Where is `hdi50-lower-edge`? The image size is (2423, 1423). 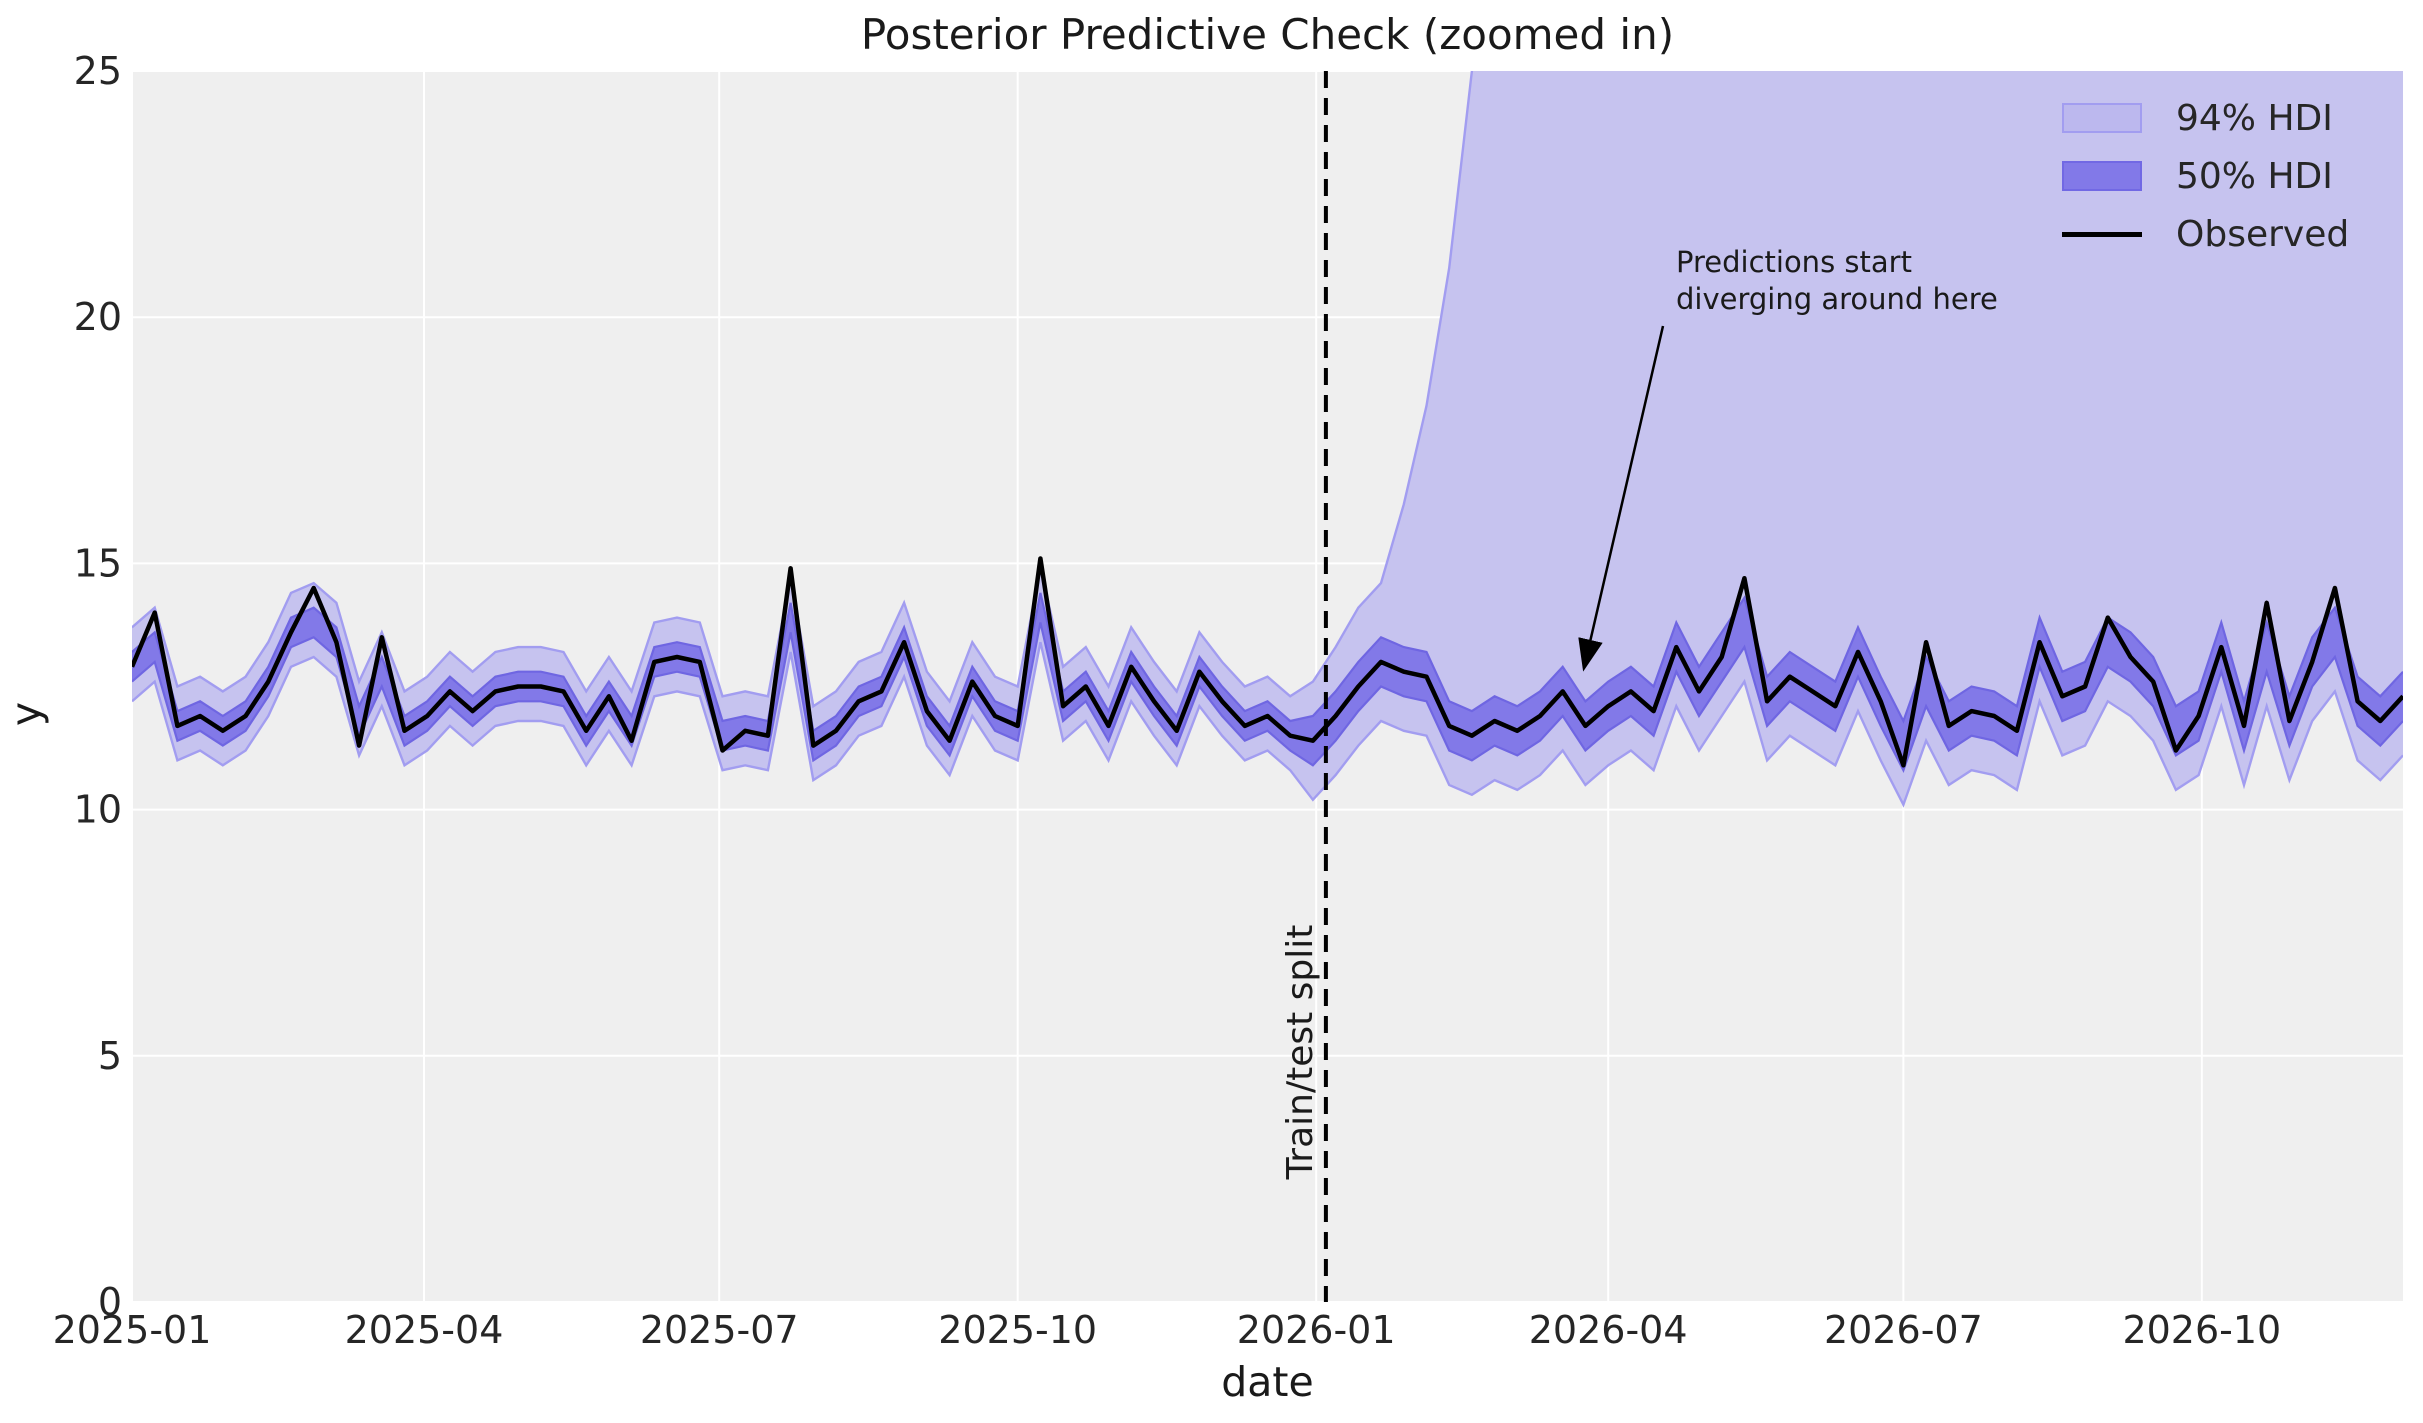 hdi50-lower-edge is located at coordinates (1267, 697).